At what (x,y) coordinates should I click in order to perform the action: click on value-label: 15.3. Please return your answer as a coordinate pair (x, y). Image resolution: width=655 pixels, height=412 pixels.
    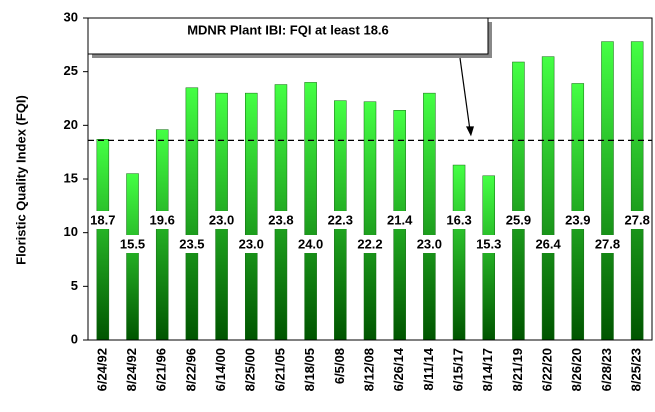
    Looking at the image, I should click on (488, 243).